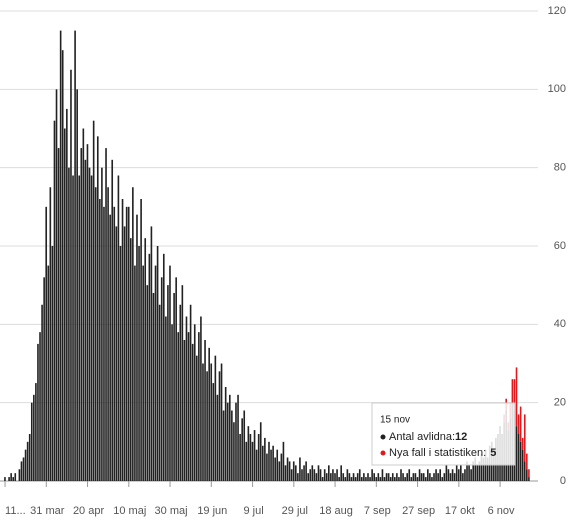  Describe the element at coordinates (253, 511) in the screenshot. I see `x-tick-label: 9 jul` at that location.